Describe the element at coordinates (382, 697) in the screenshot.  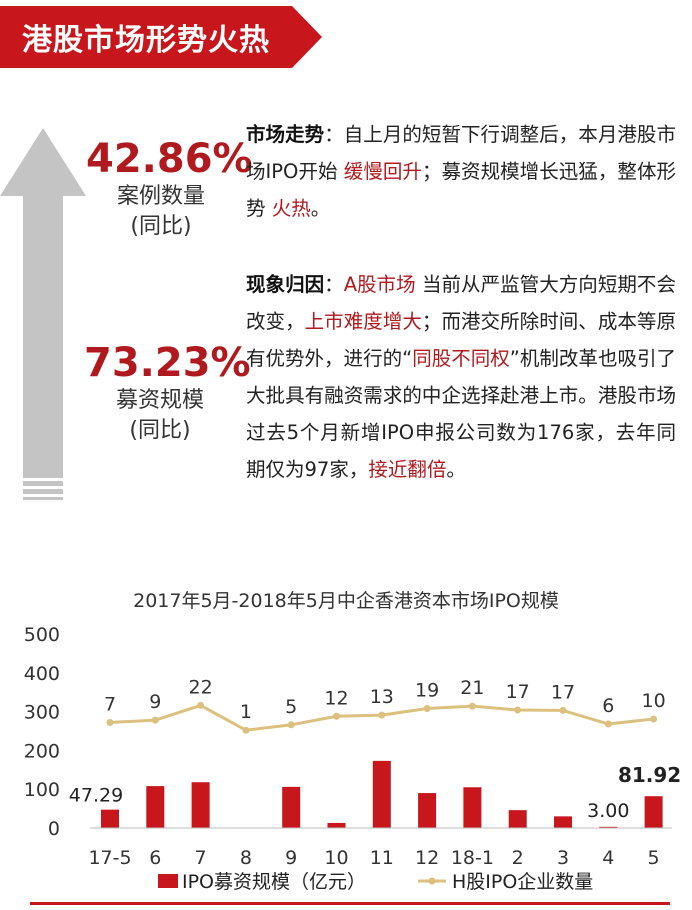
I see `line-data-label: 13` at that location.